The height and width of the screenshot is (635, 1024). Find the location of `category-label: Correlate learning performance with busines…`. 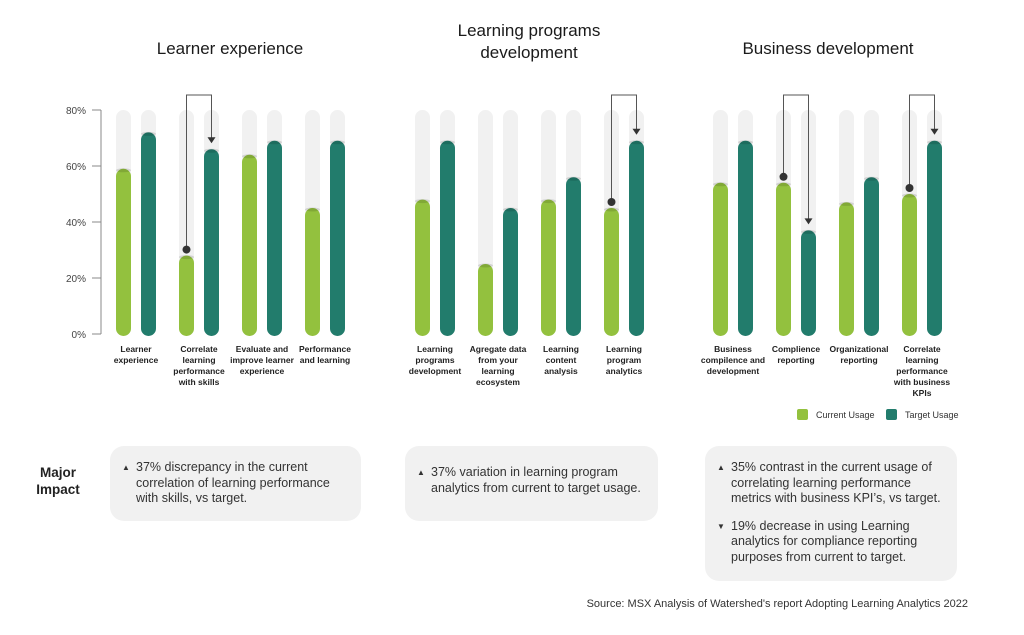

category-label: Correlate learning performance with busines… is located at coordinates (921, 371).